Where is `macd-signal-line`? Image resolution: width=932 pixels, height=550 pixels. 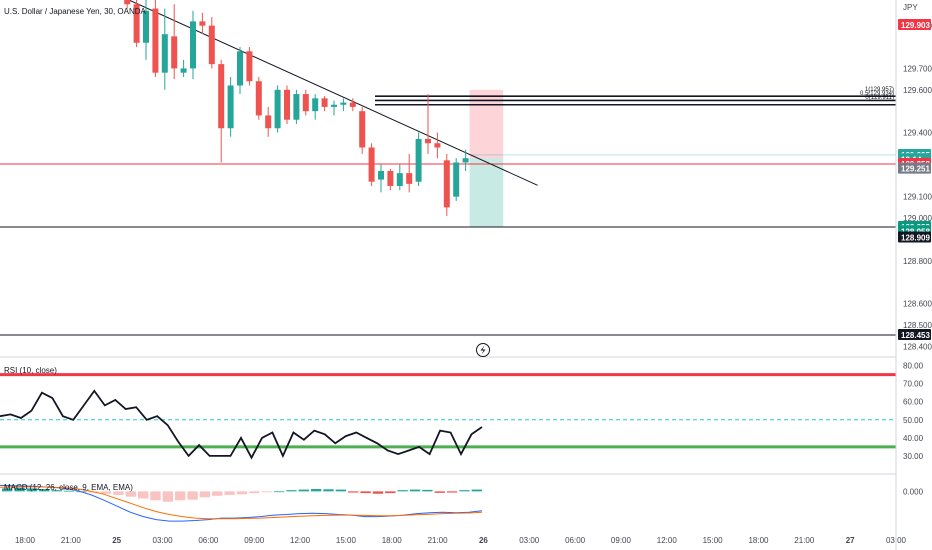 macd-signal-line is located at coordinates (241, 503).